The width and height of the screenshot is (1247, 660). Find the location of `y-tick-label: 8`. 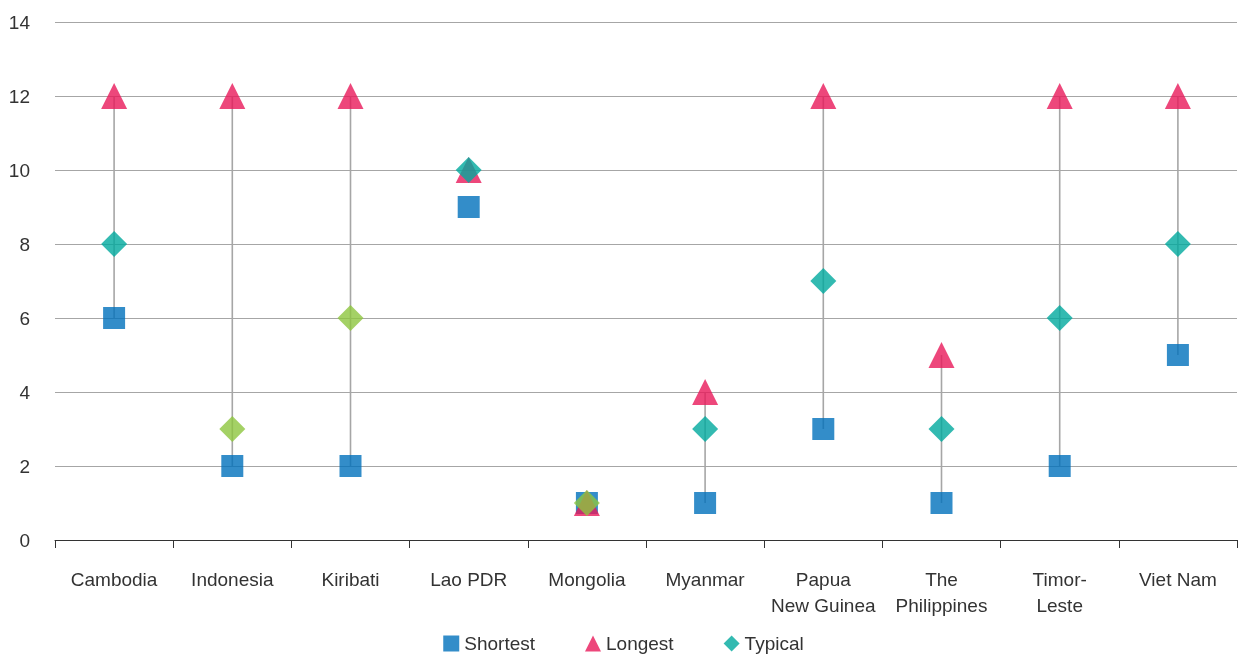

y-tick-label: 8 is located at coordinates (24, 244).